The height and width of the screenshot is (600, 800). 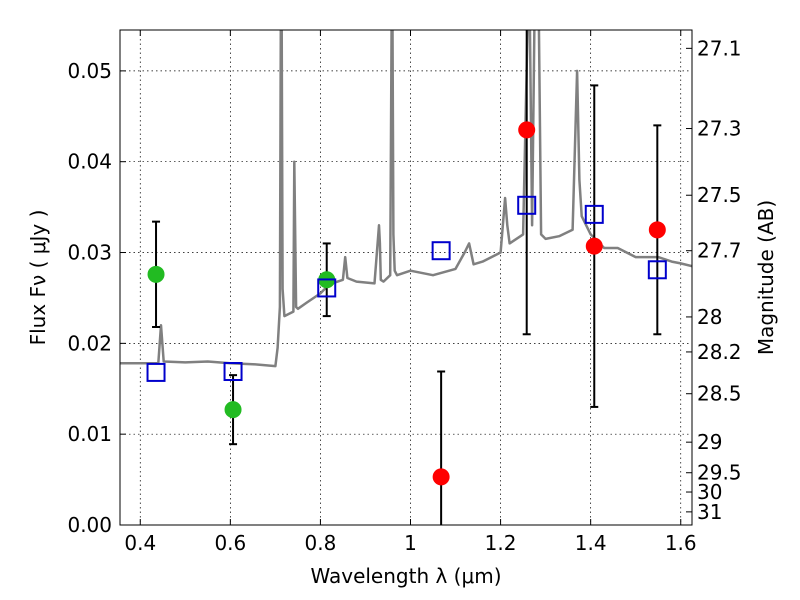 What do you see at coordinates (89, 525) in the screenshot?
I see `y-tick-label: 0.00` at bounding box center [89, 525].